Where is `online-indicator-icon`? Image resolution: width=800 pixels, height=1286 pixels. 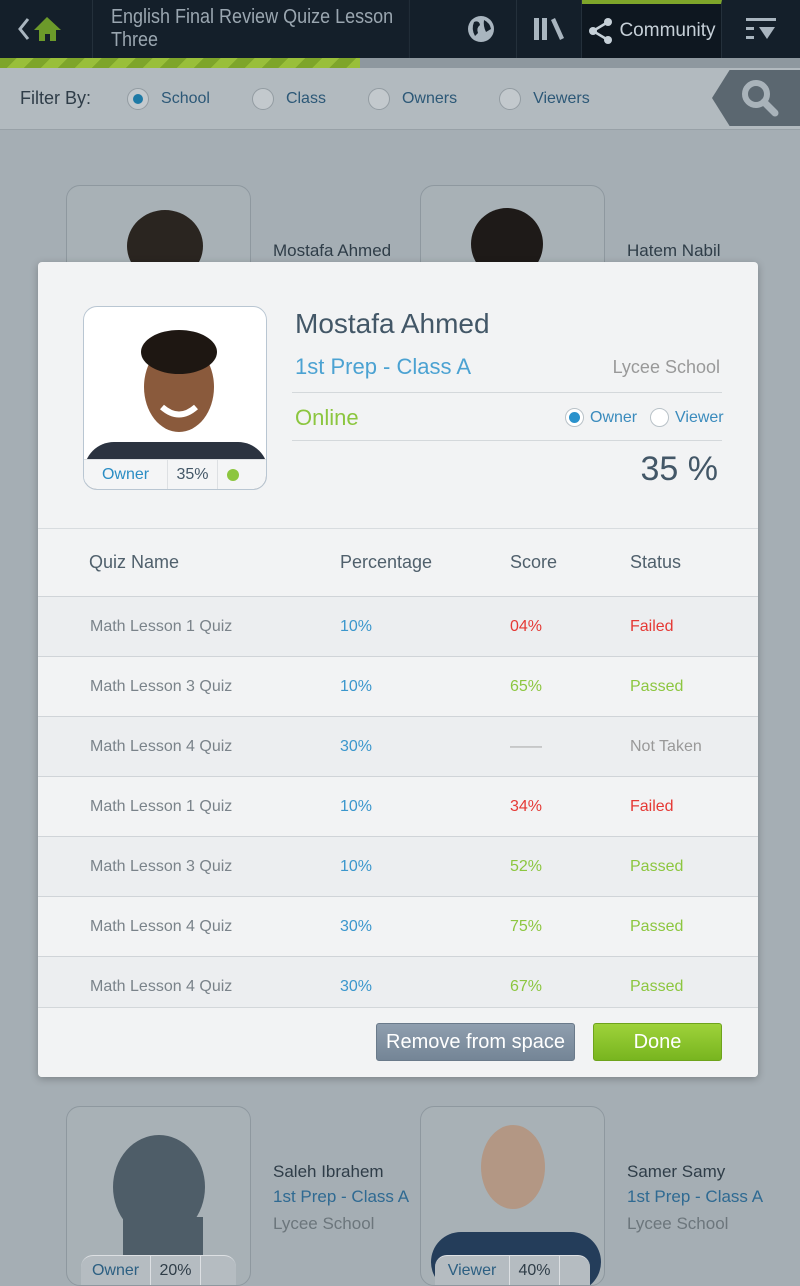
online-indicator-icon is located at coordinates (233, 475).